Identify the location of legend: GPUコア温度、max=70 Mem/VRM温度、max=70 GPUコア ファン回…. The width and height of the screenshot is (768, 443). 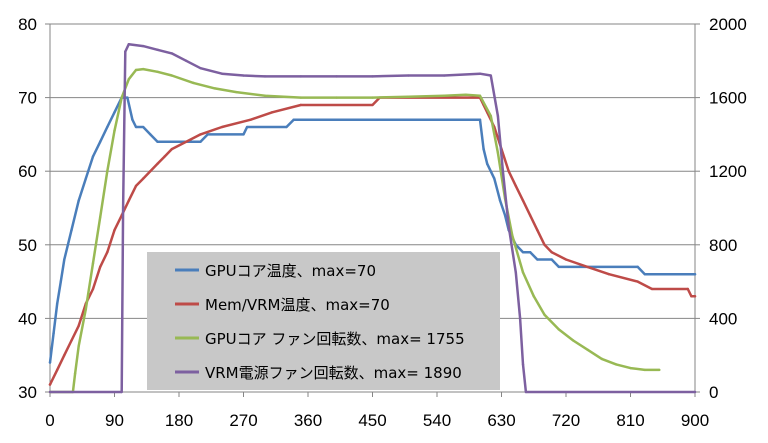
(323, 321).